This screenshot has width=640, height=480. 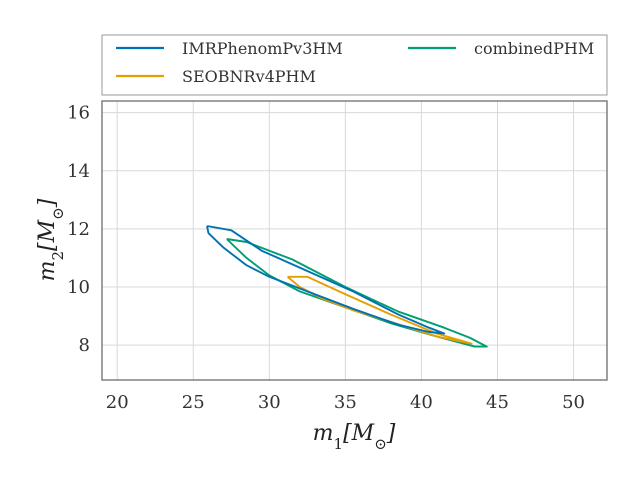 I want to click on contour-seobnrv4phm, so click(x=379, y=310).